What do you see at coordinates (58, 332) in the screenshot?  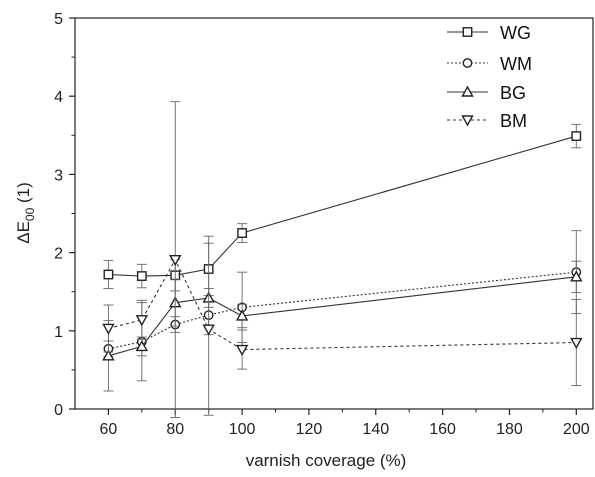 I see `y-tick-label: 1` at bounding box center [58, 332].